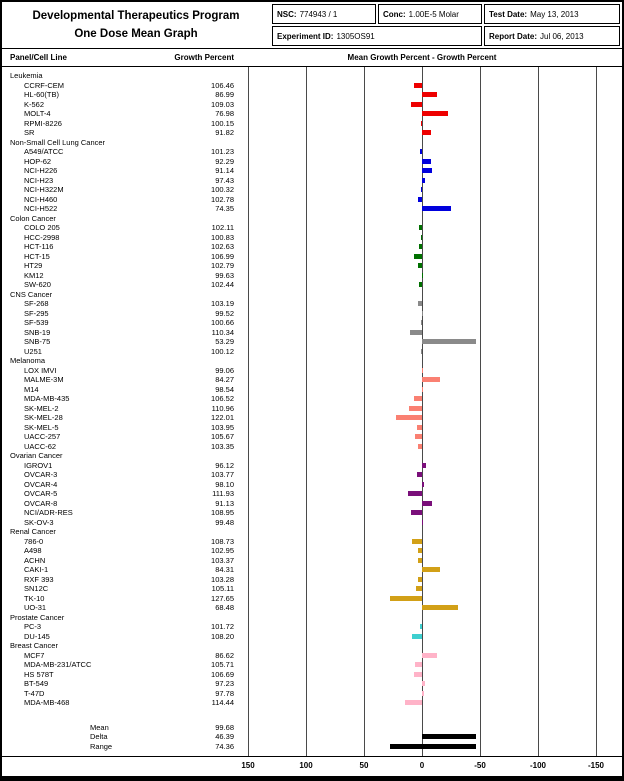 Image resolution: width=624 pixels, height=781 pixels. Describe the element at coordinates (222, 551) in the screenshot. I see `growth-percent-value: 102.95` at that location.